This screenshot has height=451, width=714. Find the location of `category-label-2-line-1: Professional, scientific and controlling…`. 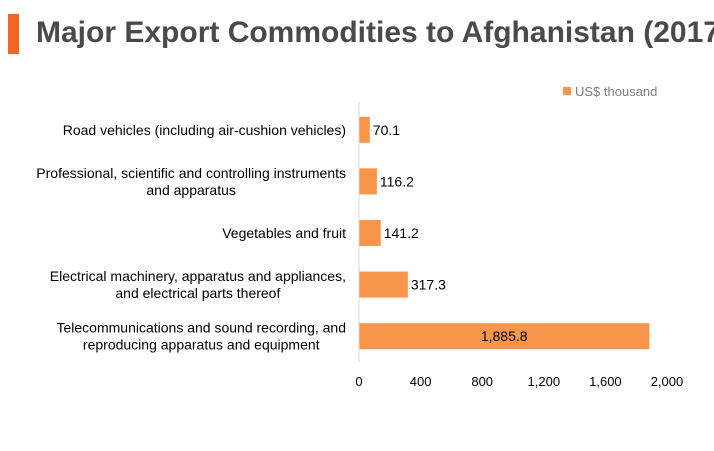

category-label-2-line-1: Professional, scientific and controlling… is located at coordinates (191, 173).